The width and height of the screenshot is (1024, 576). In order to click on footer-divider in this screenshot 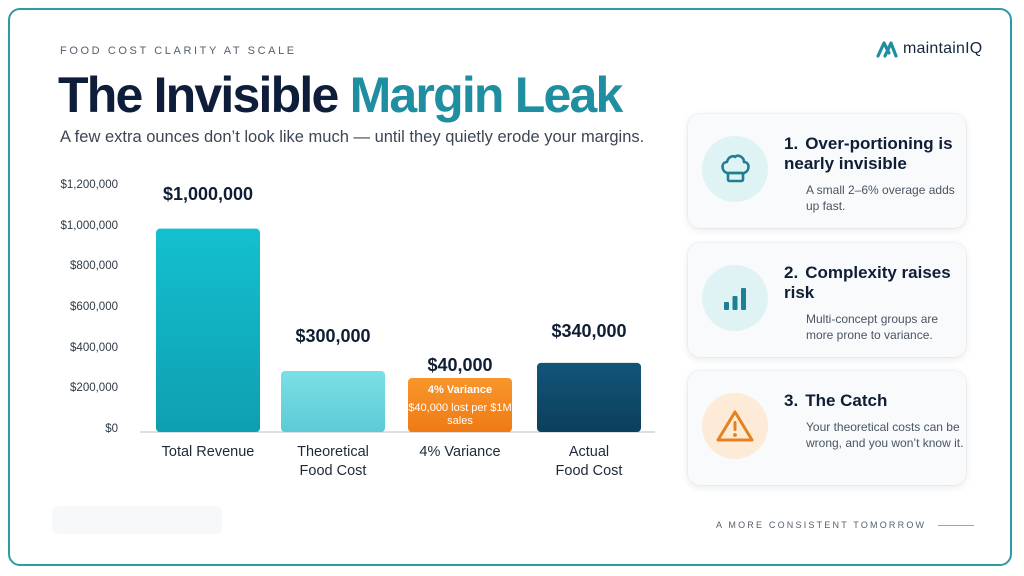, I will do `click(956, 525)`.